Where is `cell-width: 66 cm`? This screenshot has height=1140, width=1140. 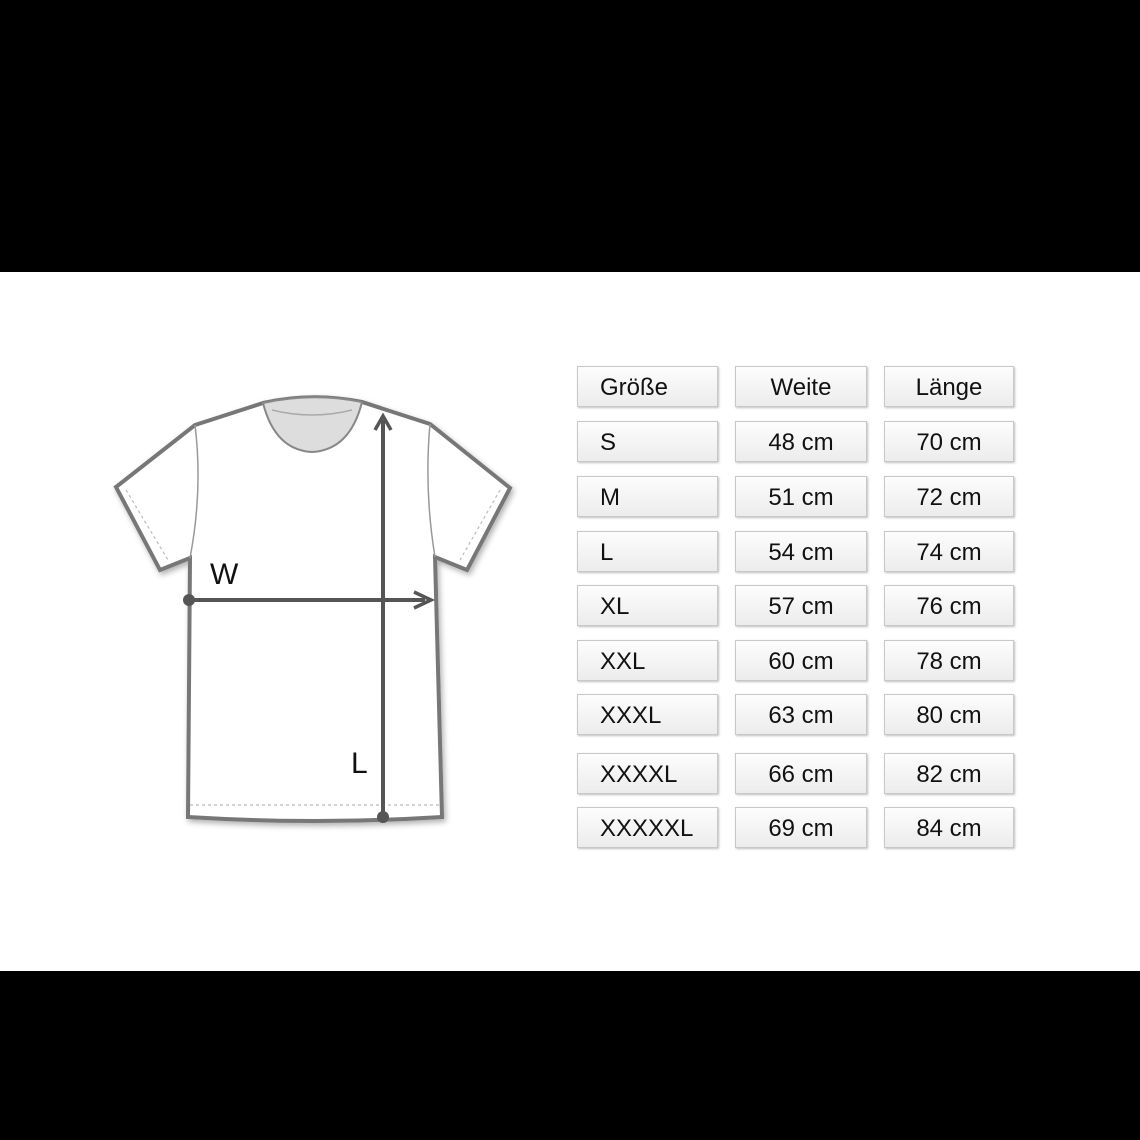
cell-width: 66 cm is located at coordinates (801, 773).